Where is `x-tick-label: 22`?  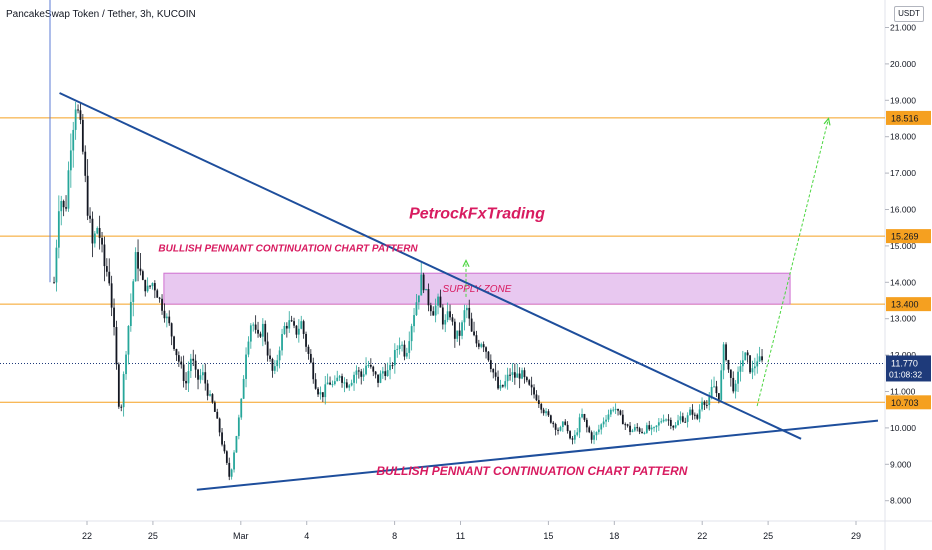
x-tick-label: 22 is located at coordinates (702, 536).